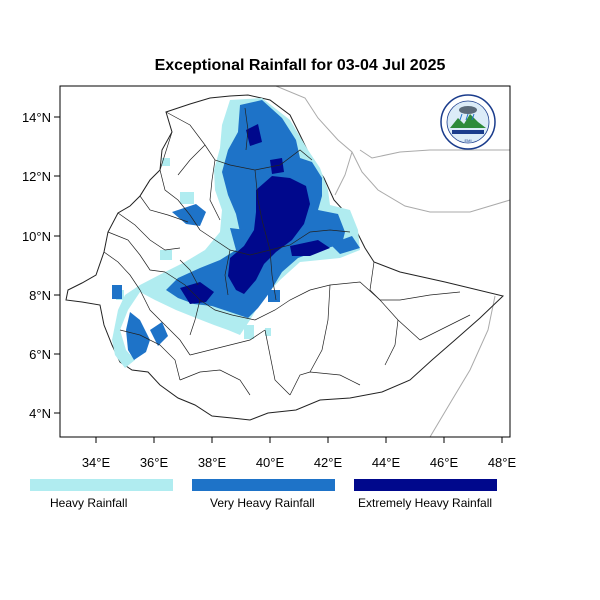  Describe the element at coordinates (96, 462) in the screenshot. I see `x-tick-label: 34°E` at that location.